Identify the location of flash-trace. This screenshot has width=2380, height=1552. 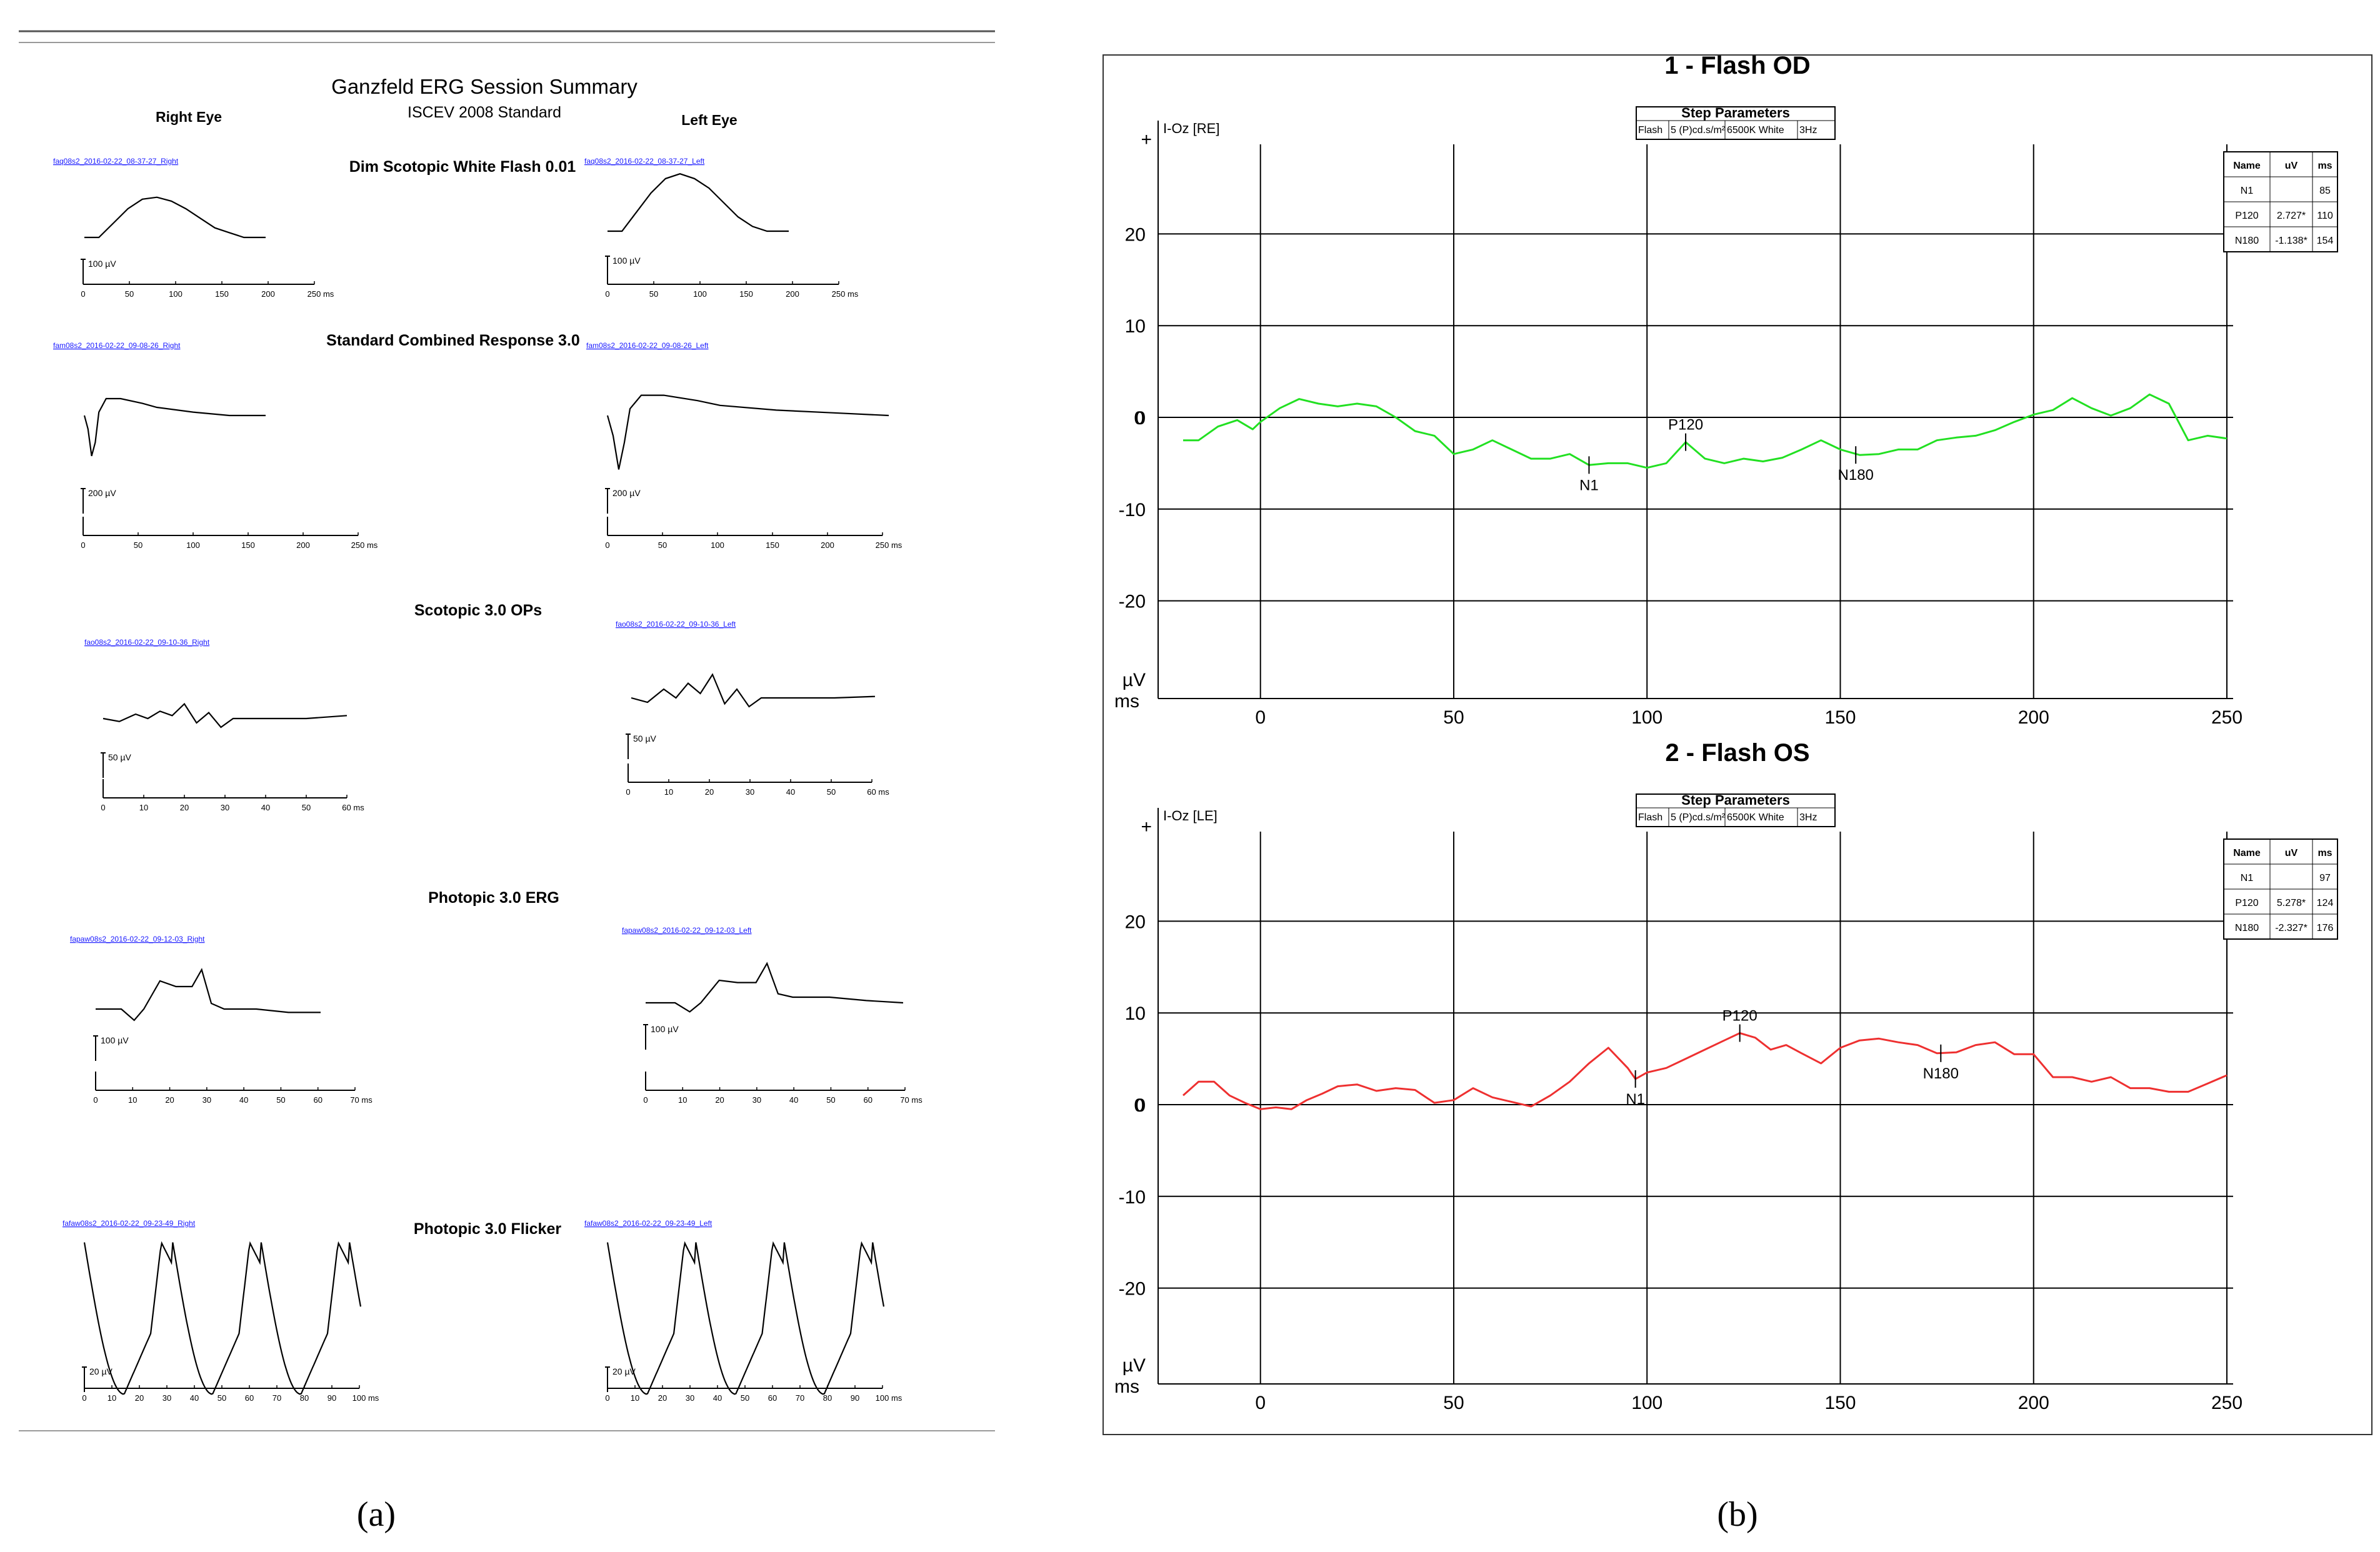
(1705, 431).